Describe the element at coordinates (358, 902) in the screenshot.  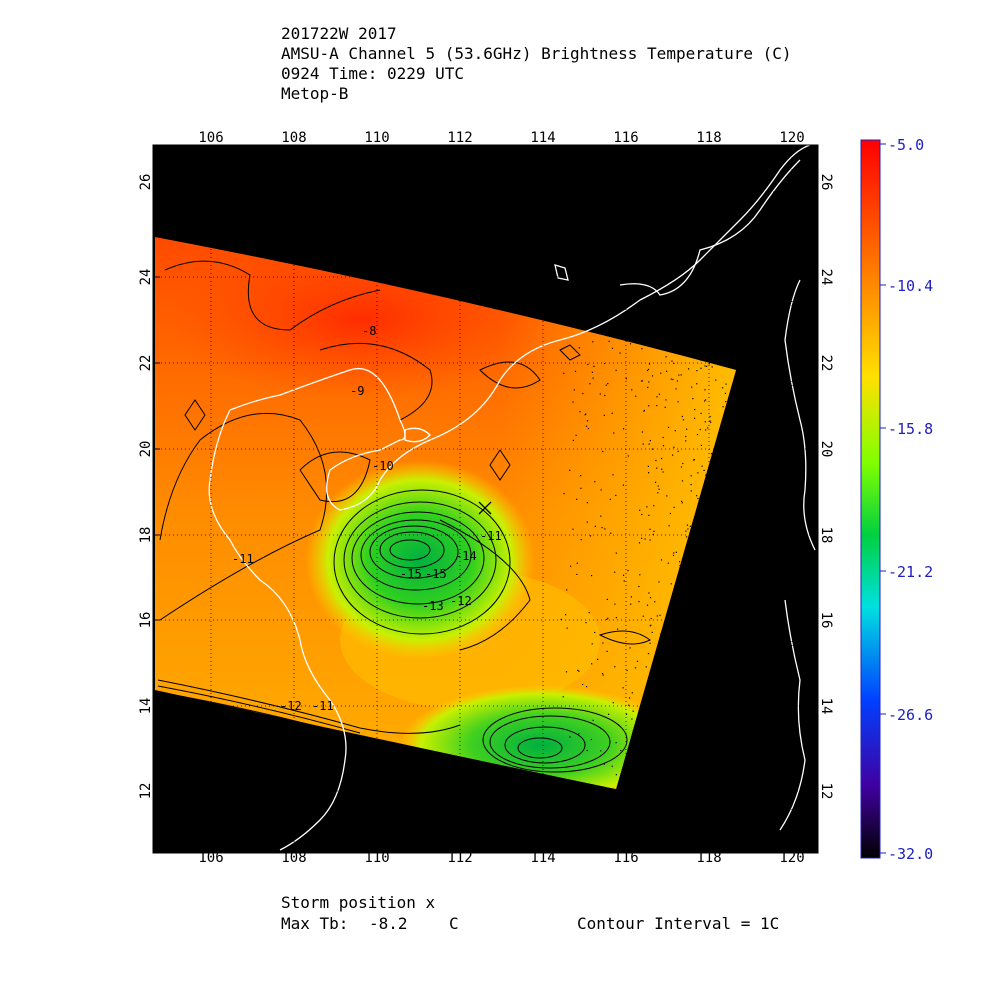
I see `storm-position-label: Storm position x` at that location.